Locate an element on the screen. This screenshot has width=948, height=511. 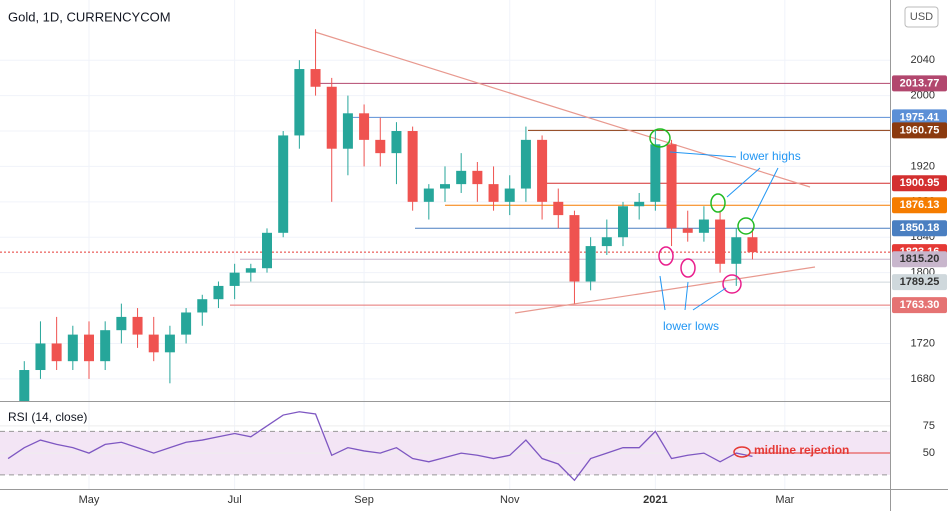
level-label: 1975.41 is located at coordinates (920, 117).